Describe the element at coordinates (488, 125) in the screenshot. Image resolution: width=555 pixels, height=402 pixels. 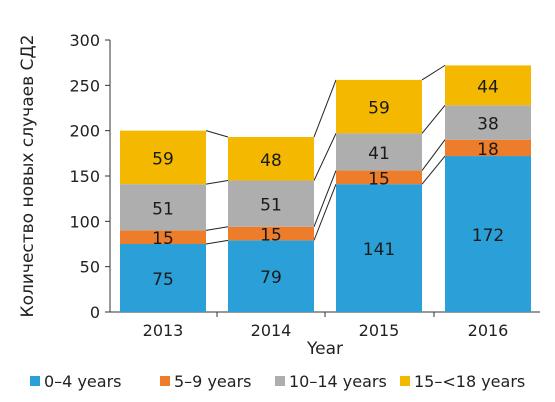
I see `data-label: 38` at that location.